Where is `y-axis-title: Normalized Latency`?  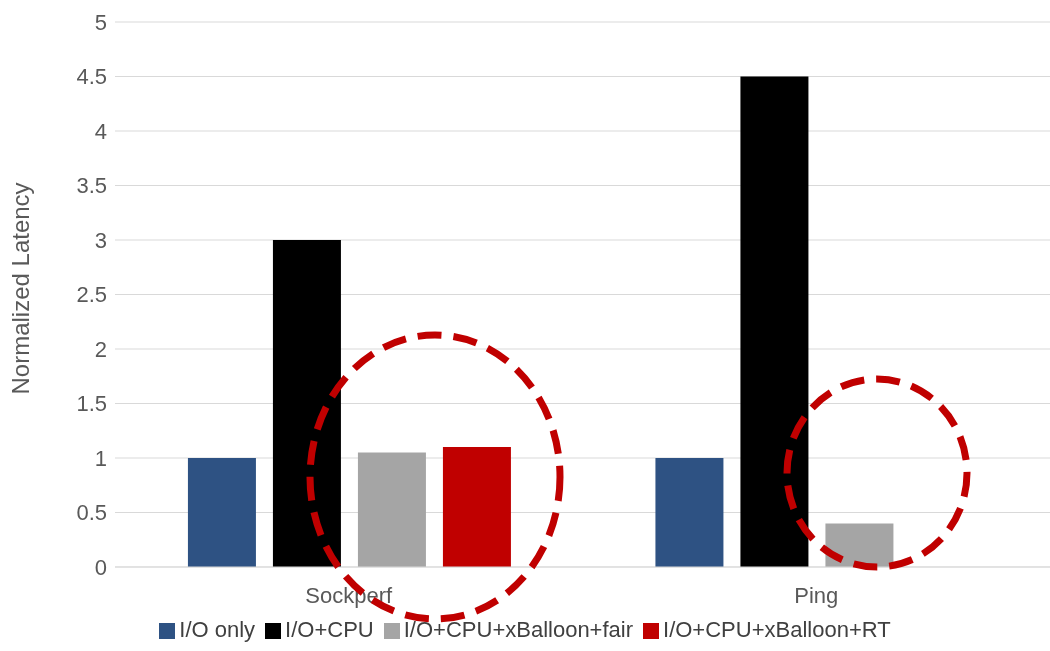 y-axis-title: Normalized Latency is located at coordinates (20, 288).